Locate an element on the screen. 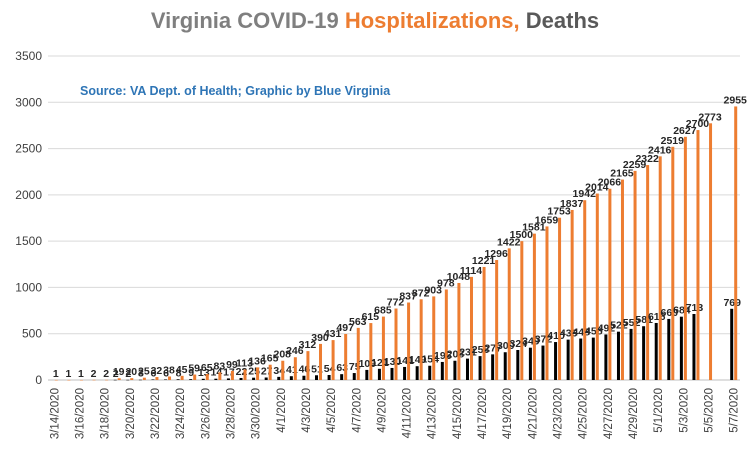 This screenshot has height=459, width=750. x-tick-label: 5/5/2020 is located at coordinates (710, 410).